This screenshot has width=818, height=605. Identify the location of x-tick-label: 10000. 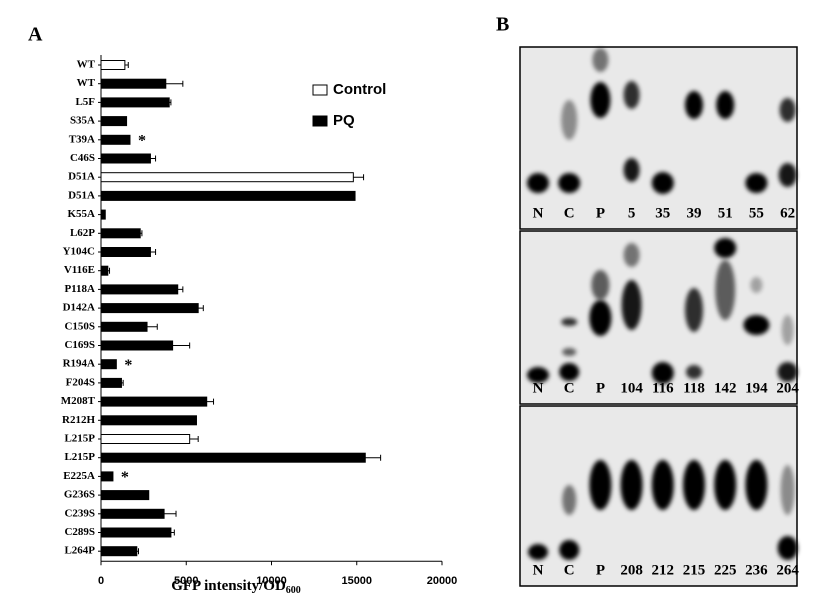
(271, 581).